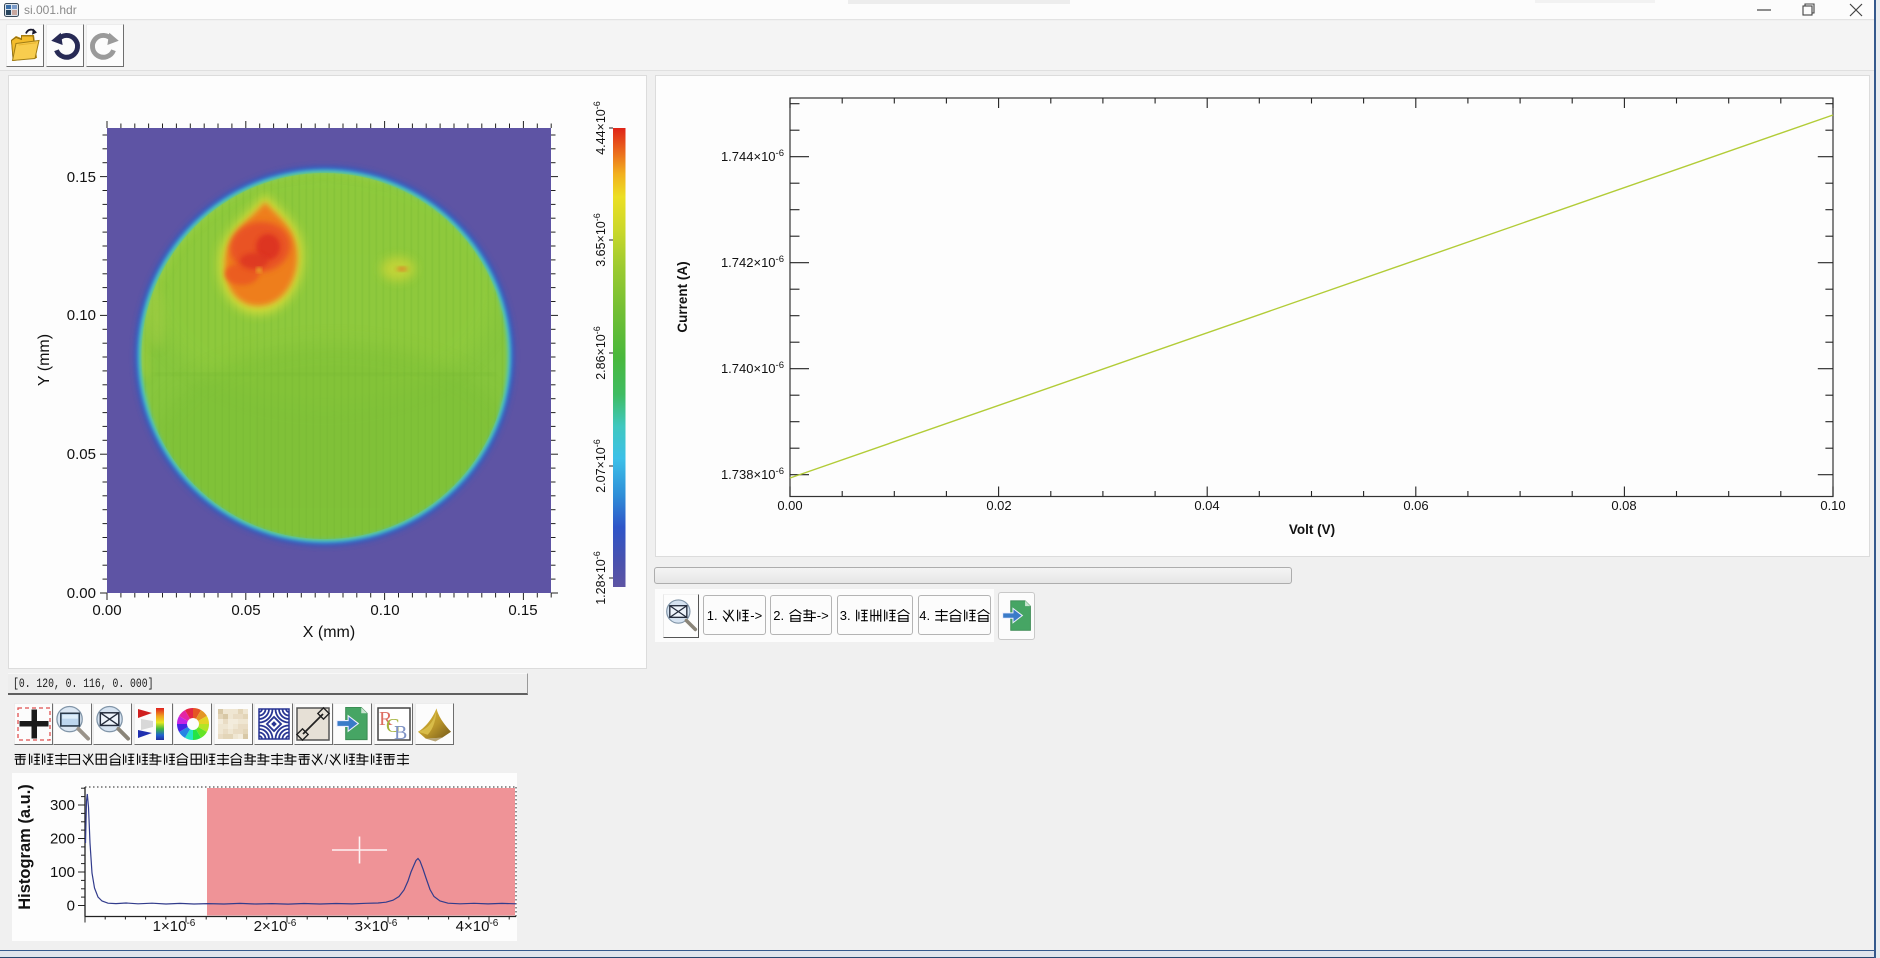 The image size is (1880, 958). What do you see at coordinates (71, 906) in the screenshot?
I see `svg-text: 0` at bounding box center [71, 906].